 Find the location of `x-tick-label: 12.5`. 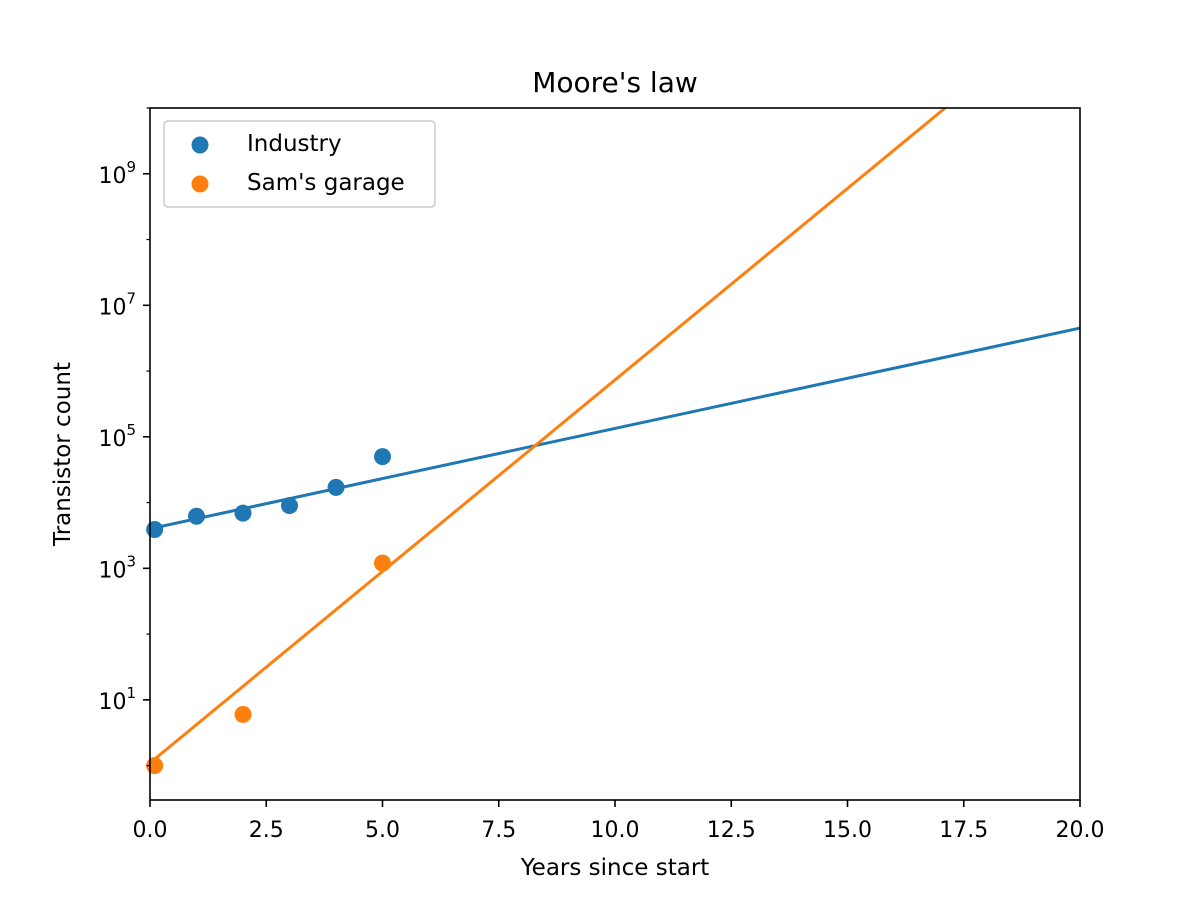

x-tick-label: 12.5 is located at coordinates (731, 830).